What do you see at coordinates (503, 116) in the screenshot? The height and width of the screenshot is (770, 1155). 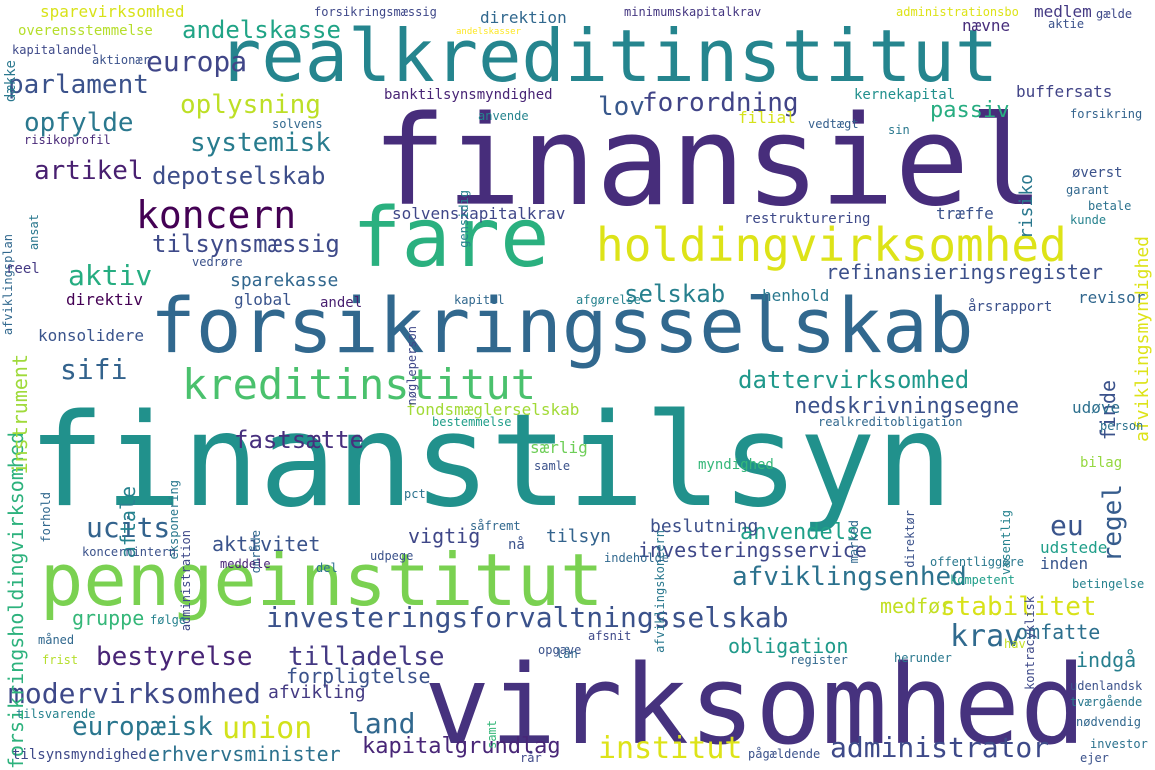 I see `cloud-word: anvende` at bounding box center [503, 116].